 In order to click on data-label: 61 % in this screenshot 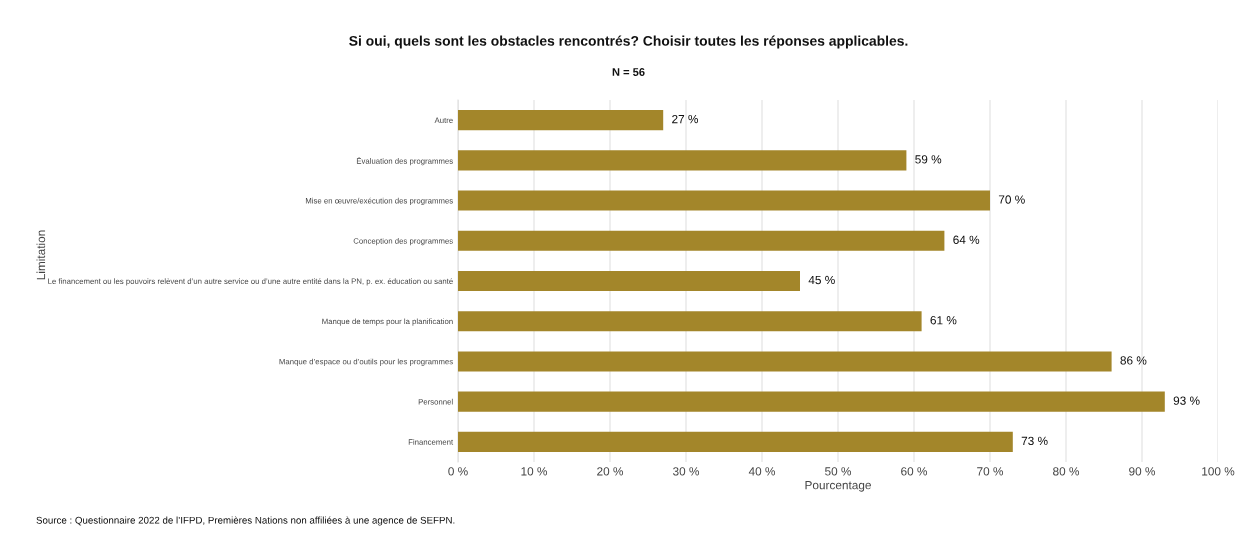, I will do `click(943, 320)`.